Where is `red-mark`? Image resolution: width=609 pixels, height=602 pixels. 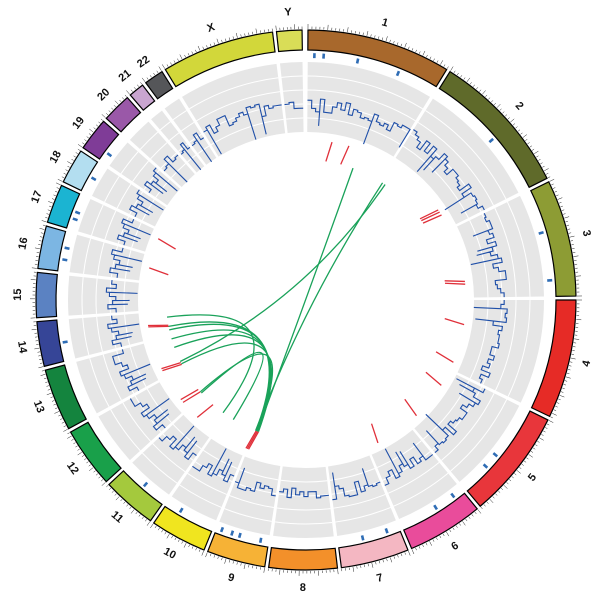 red-mark is located at coordinates (329, 151).